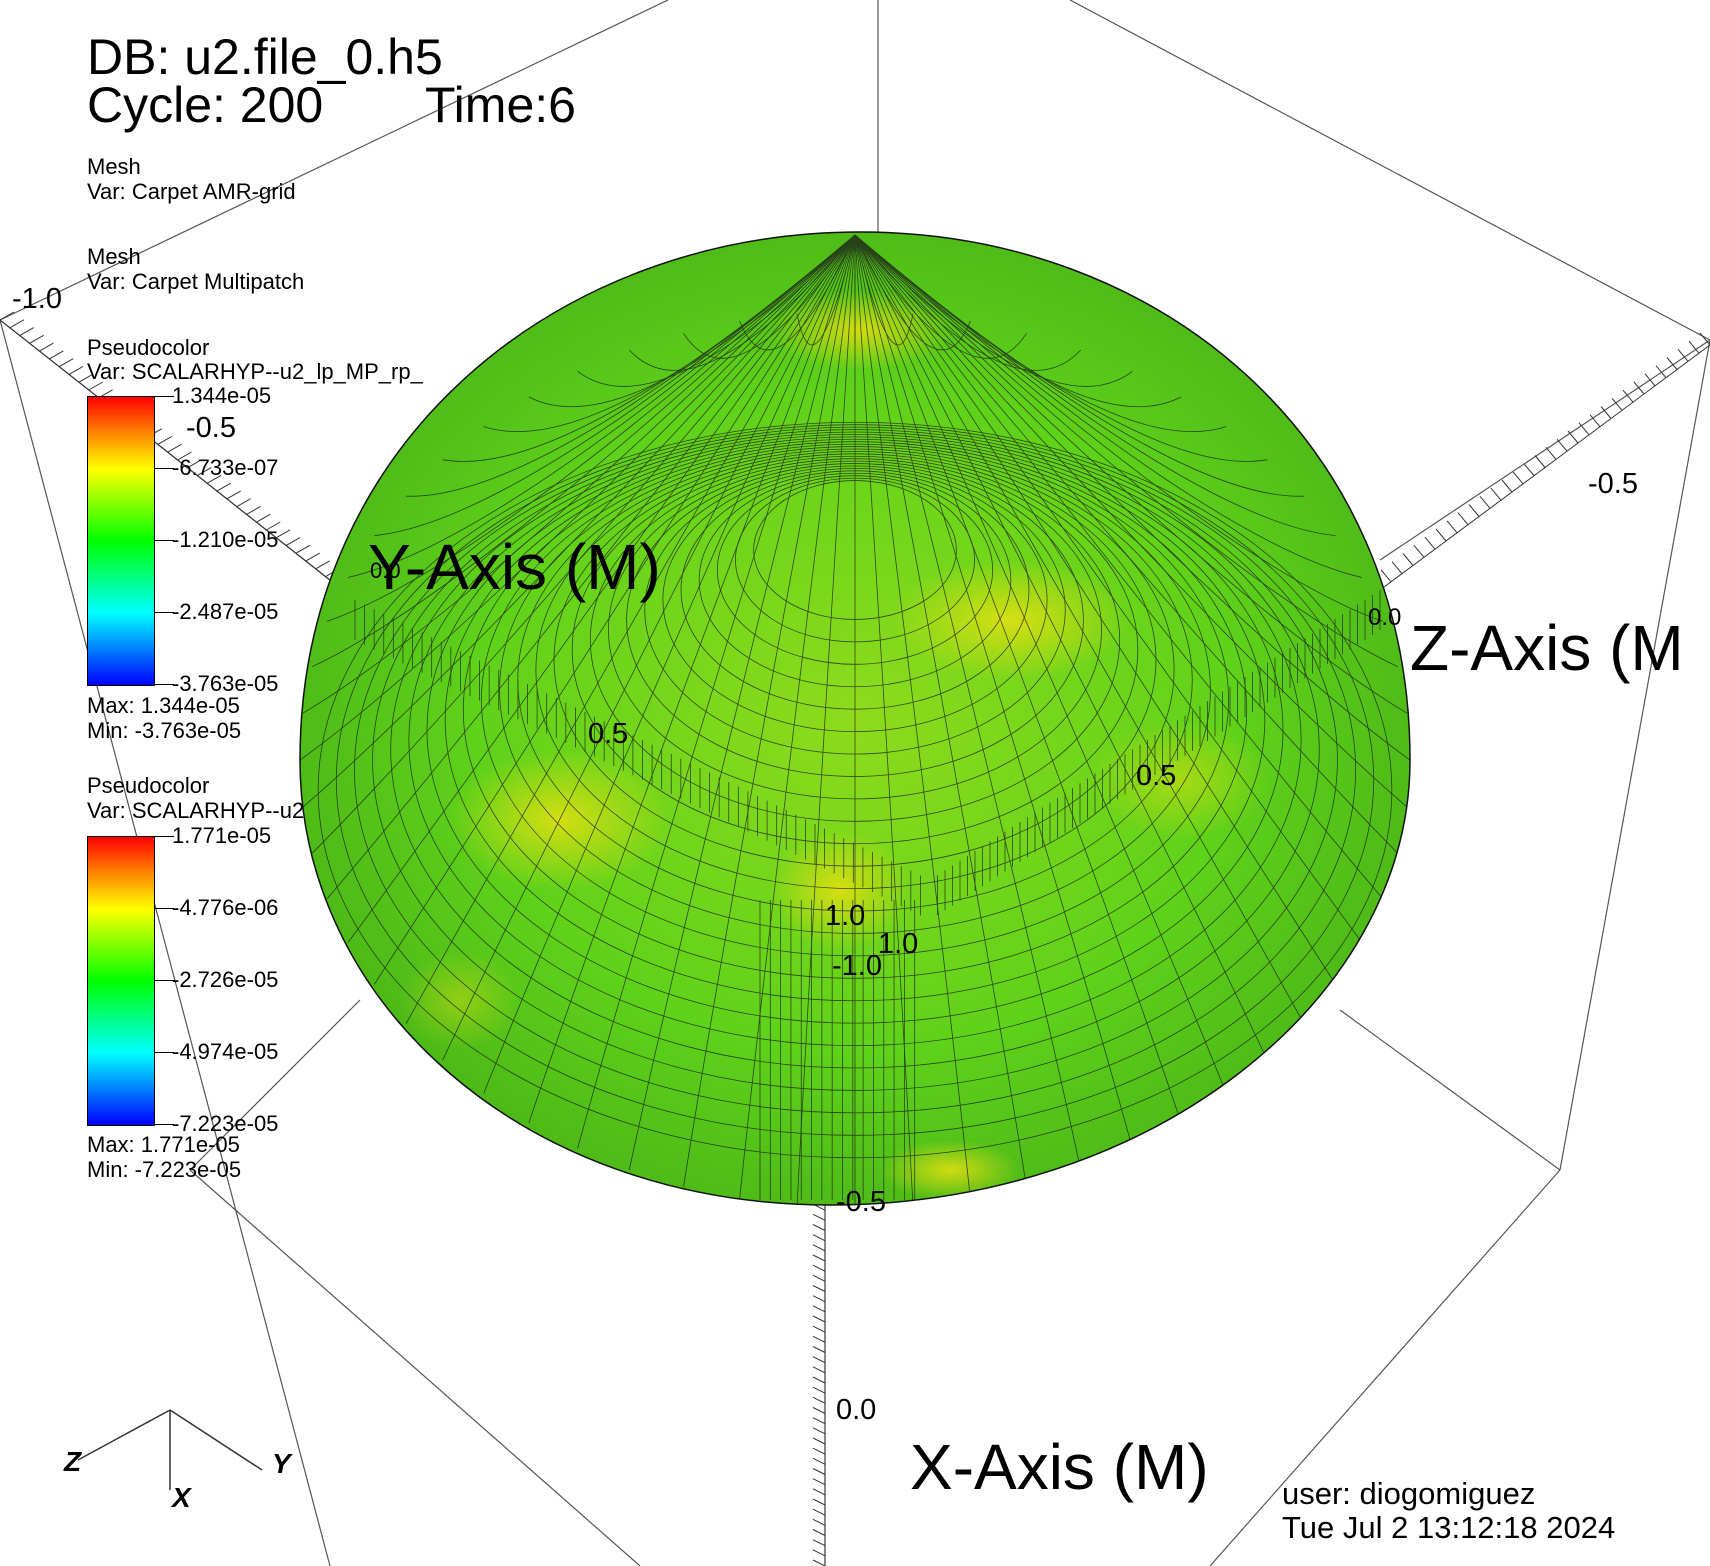  I want to click on triad-z-label: Z, so click(73, 1461).